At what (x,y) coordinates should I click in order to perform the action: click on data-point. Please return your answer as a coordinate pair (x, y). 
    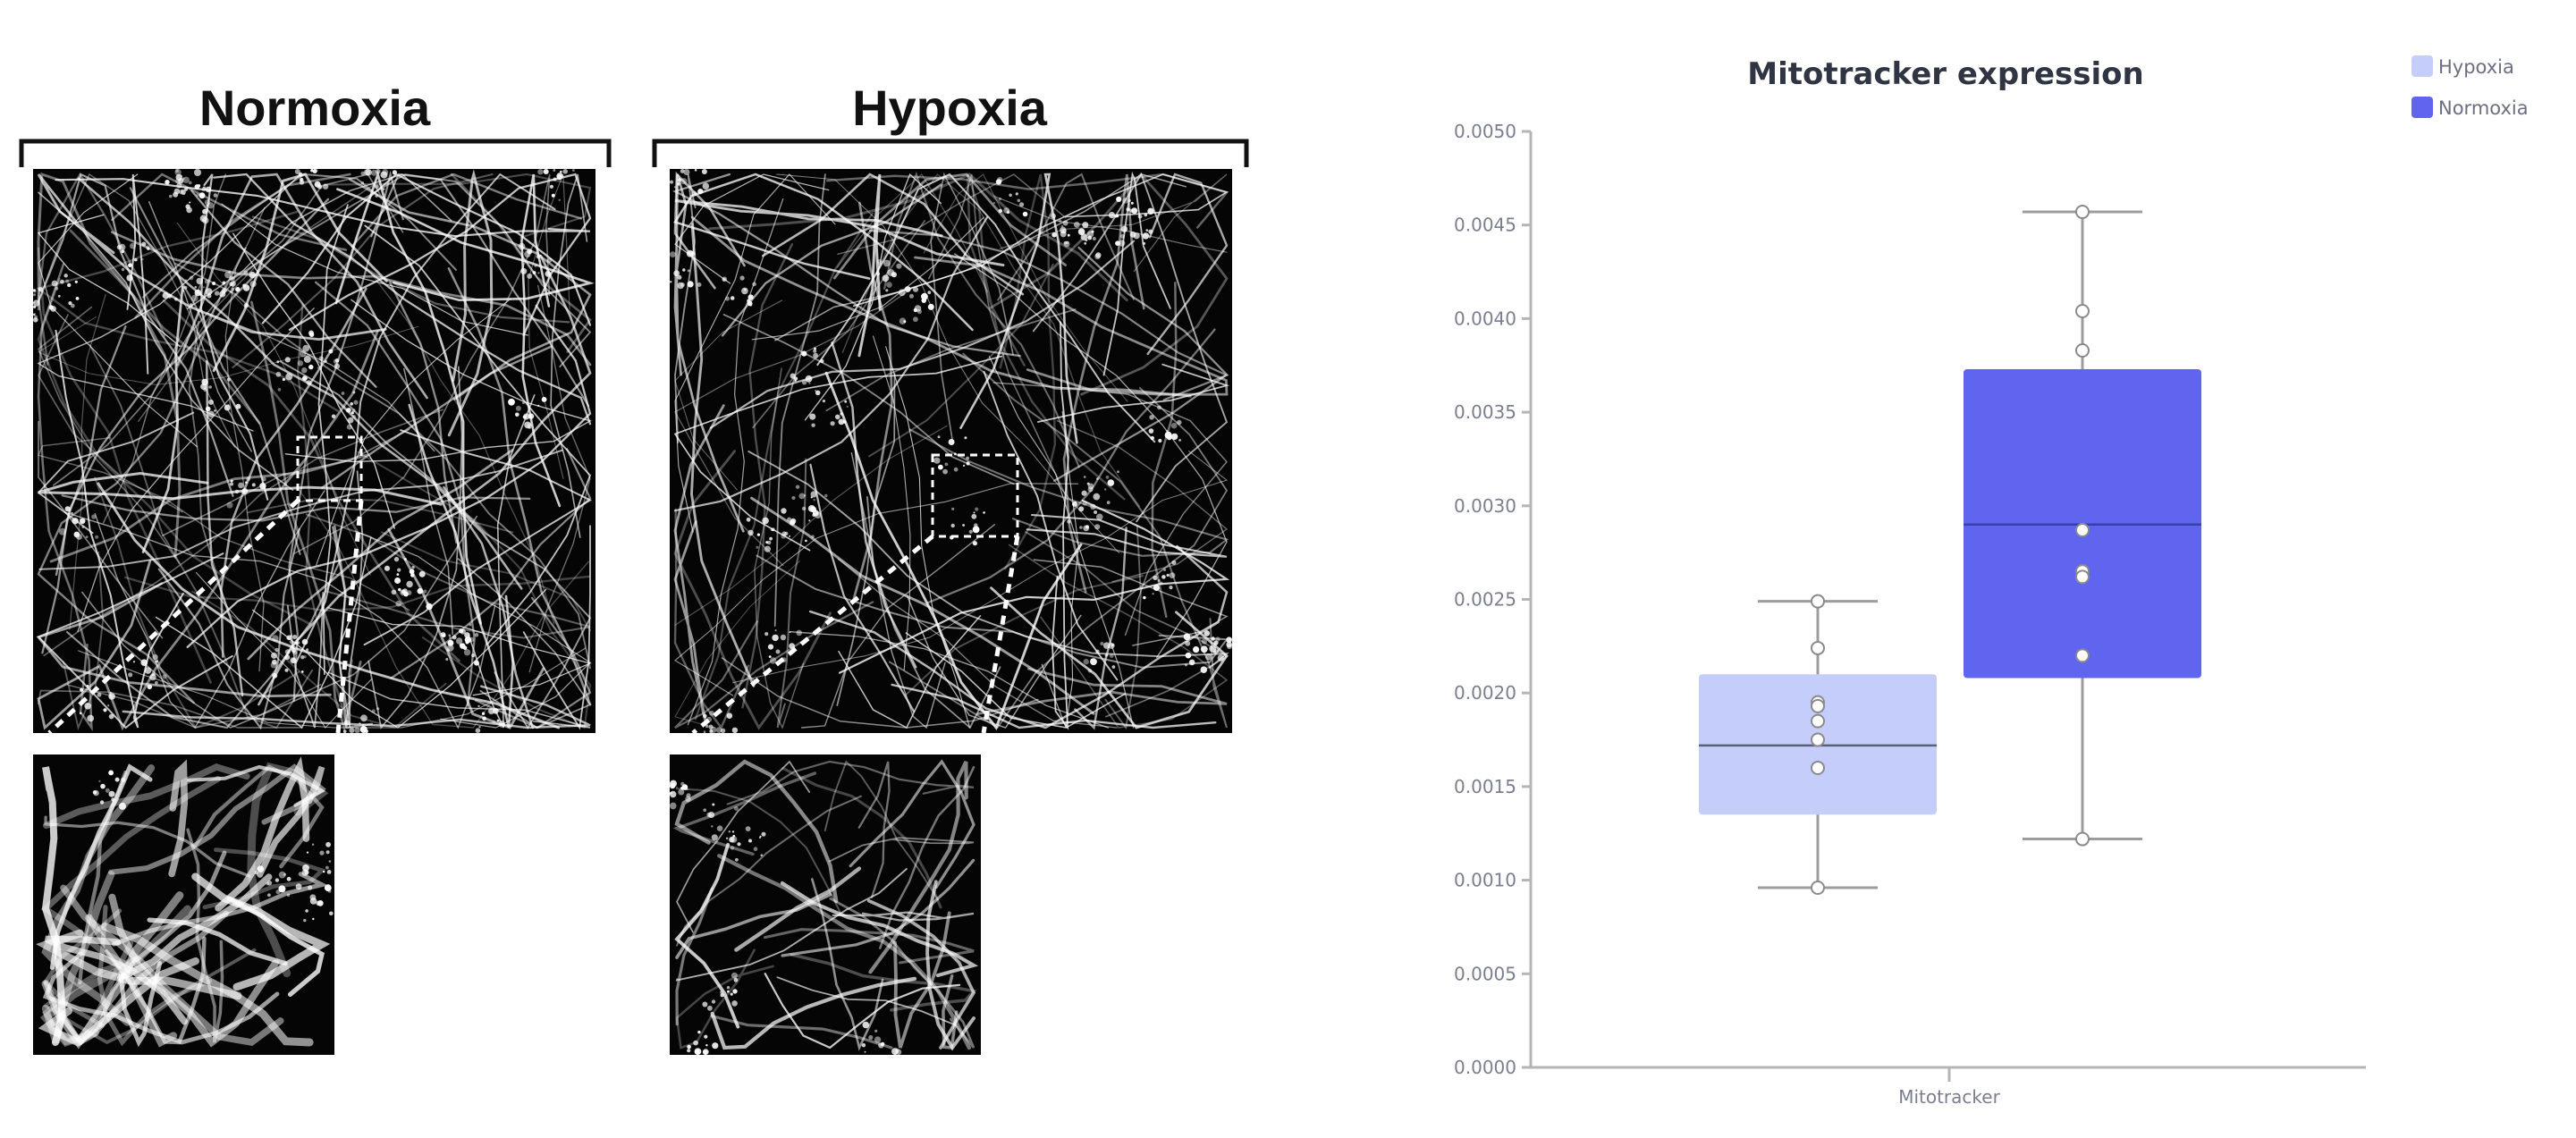
    Looking at the image, I should click on (2082, 839).